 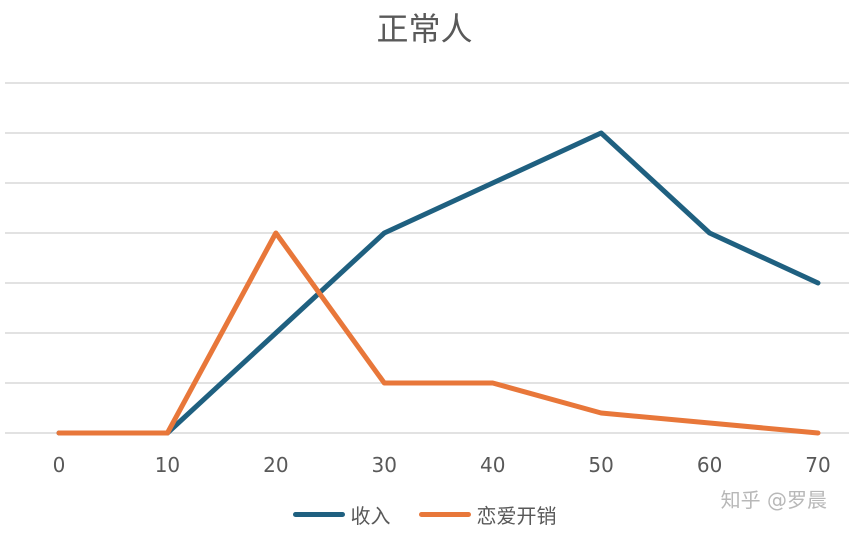 What do you see at coordinates (709, 465) in the screenshot?
I see `x-tick-label: 60` at bounding box center [709, 465].